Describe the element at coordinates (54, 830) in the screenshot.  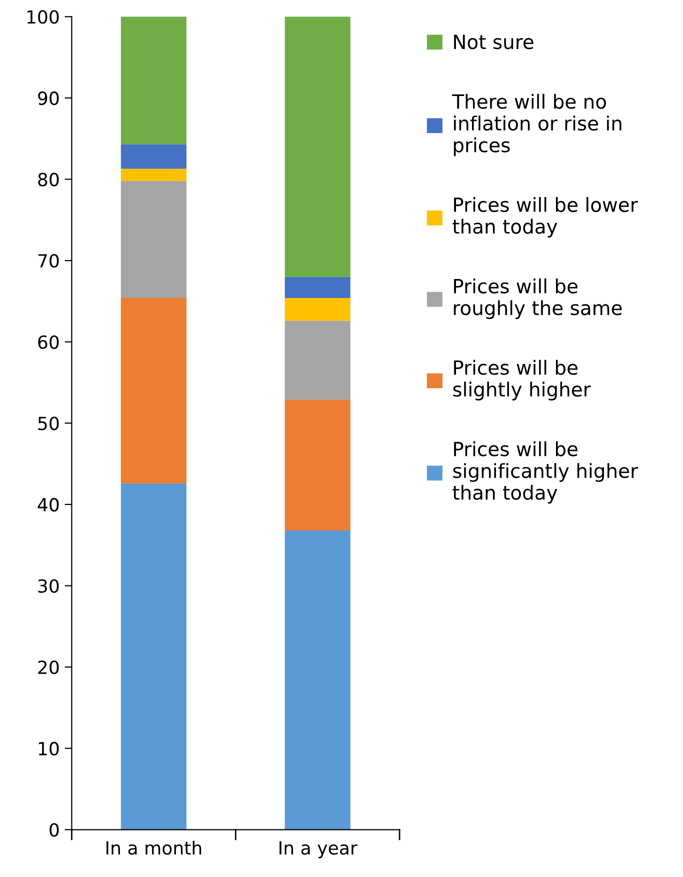
I see `y-tick-label: 0` at that location.